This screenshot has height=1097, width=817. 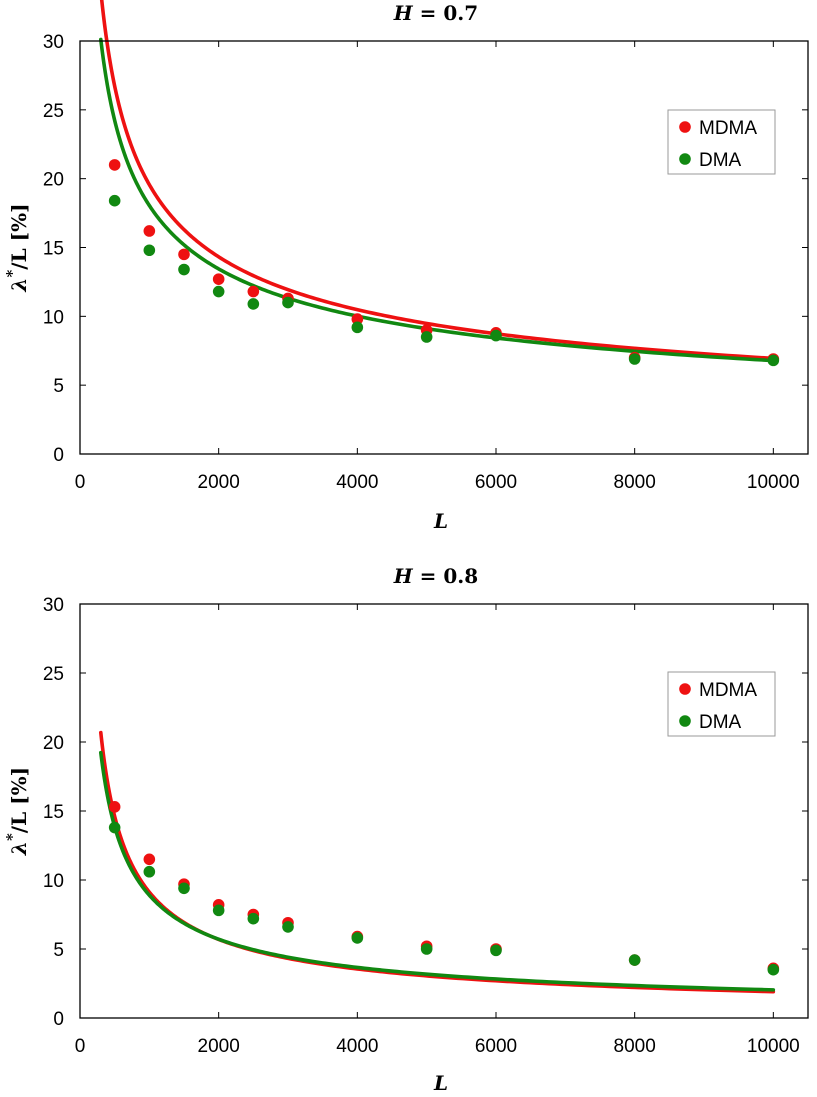 I want to click on chart-title: H = 0.7, so click(x=435, y=13).